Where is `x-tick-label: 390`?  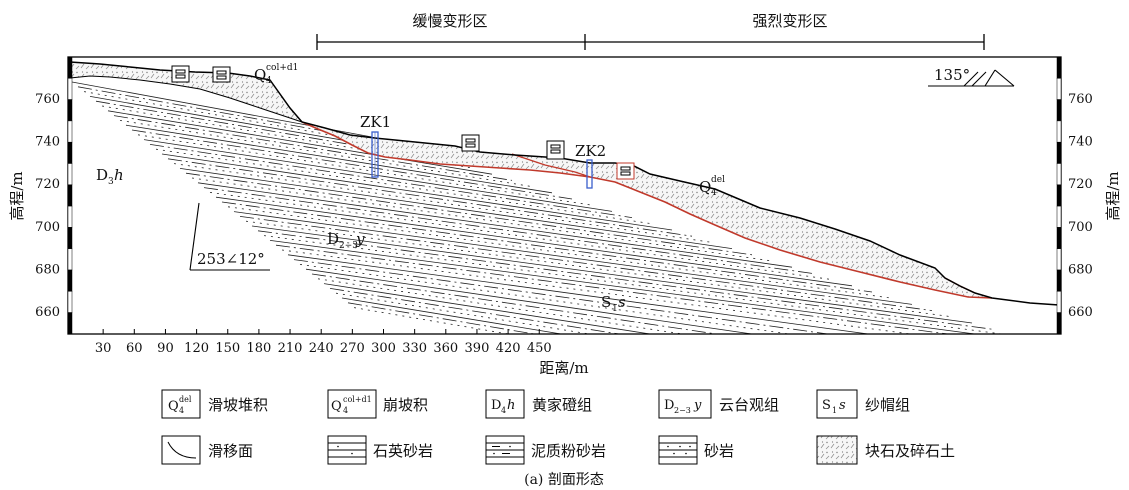 x-tick-label: 390 is located at coordinates (477, 348).